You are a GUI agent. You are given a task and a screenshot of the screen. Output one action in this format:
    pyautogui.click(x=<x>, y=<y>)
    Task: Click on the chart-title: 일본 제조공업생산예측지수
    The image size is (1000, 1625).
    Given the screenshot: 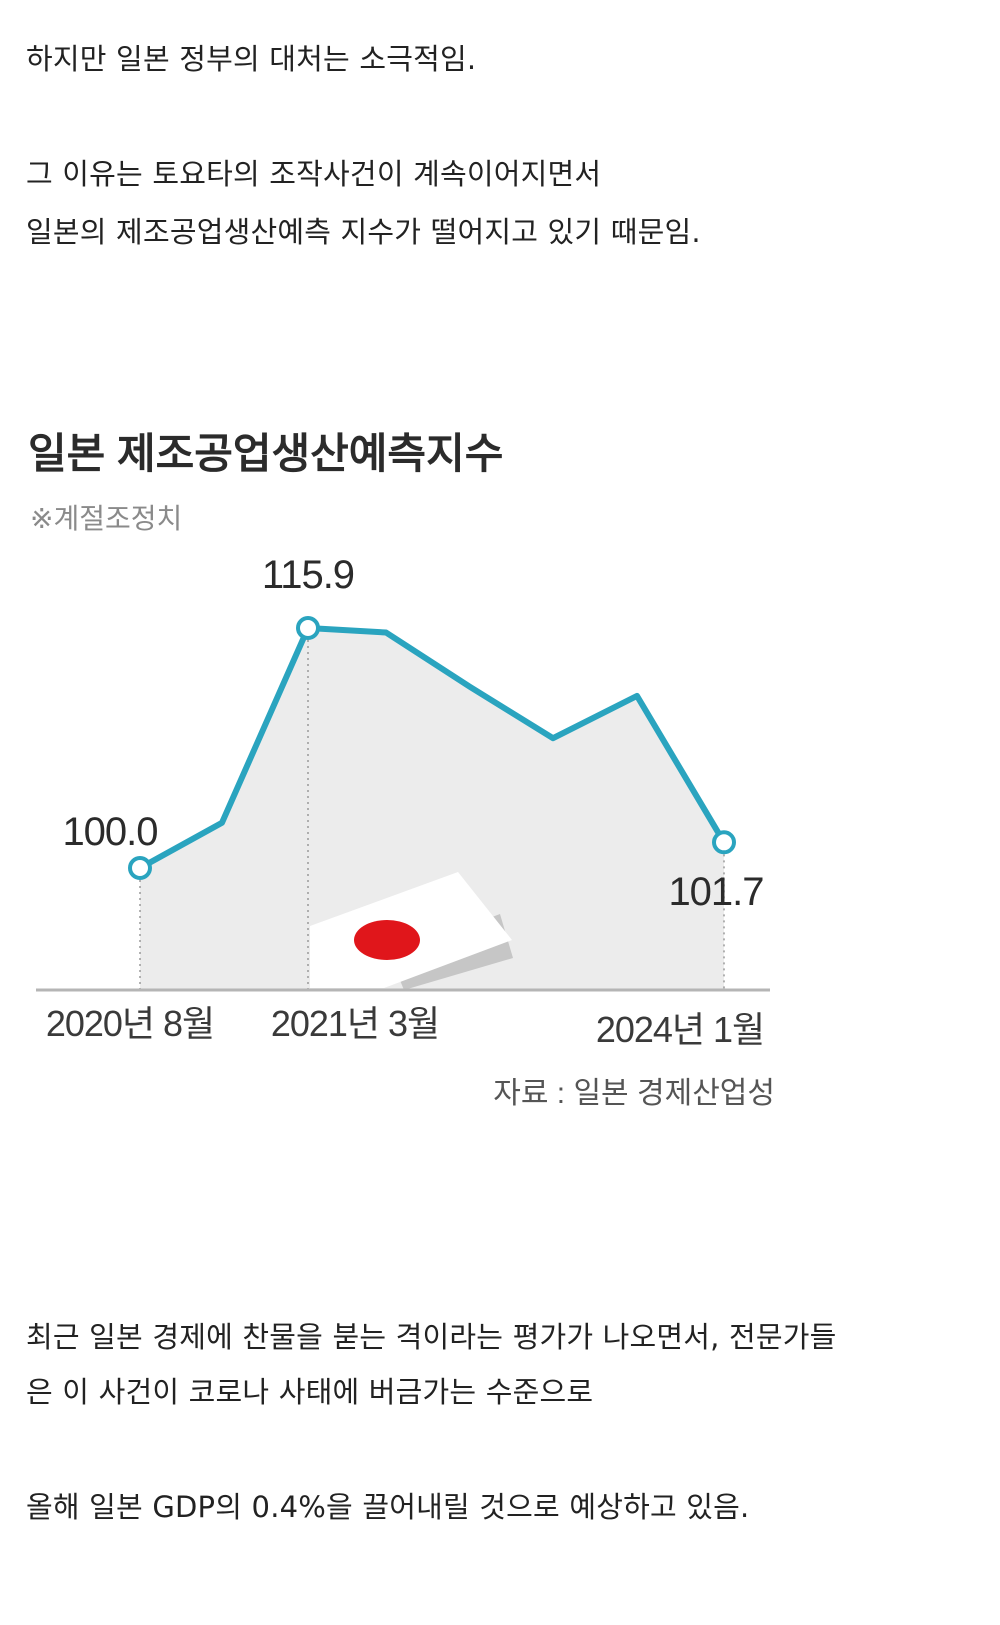 What is the action you would take?
    pyautogui.click(x=265, y=453)
    